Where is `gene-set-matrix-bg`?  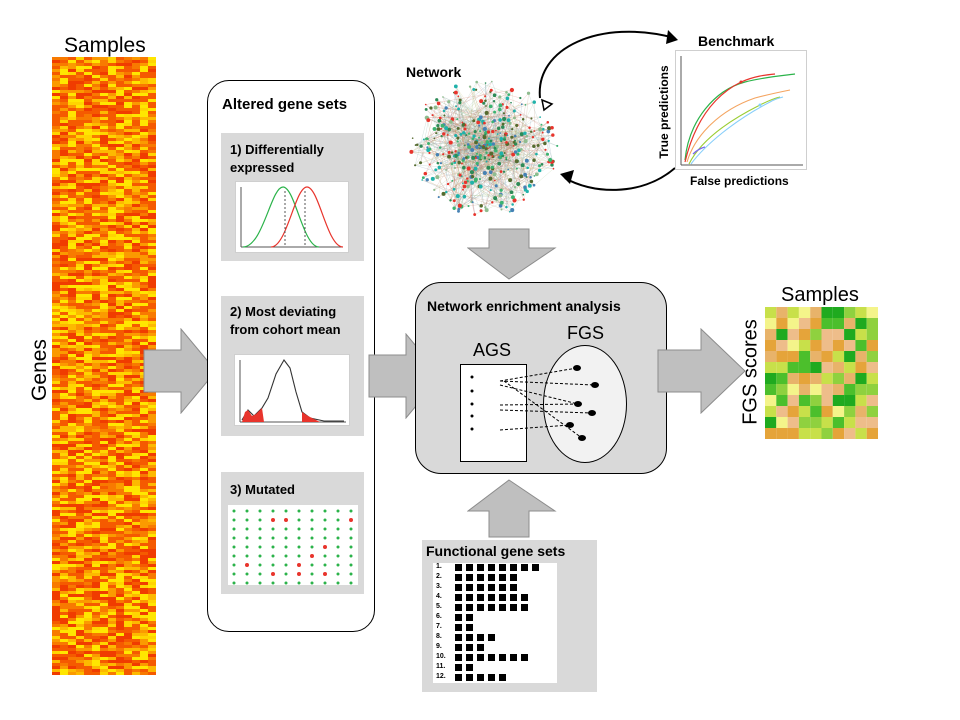
gene-set-matrix-bg is located at coordinates (495, 623).